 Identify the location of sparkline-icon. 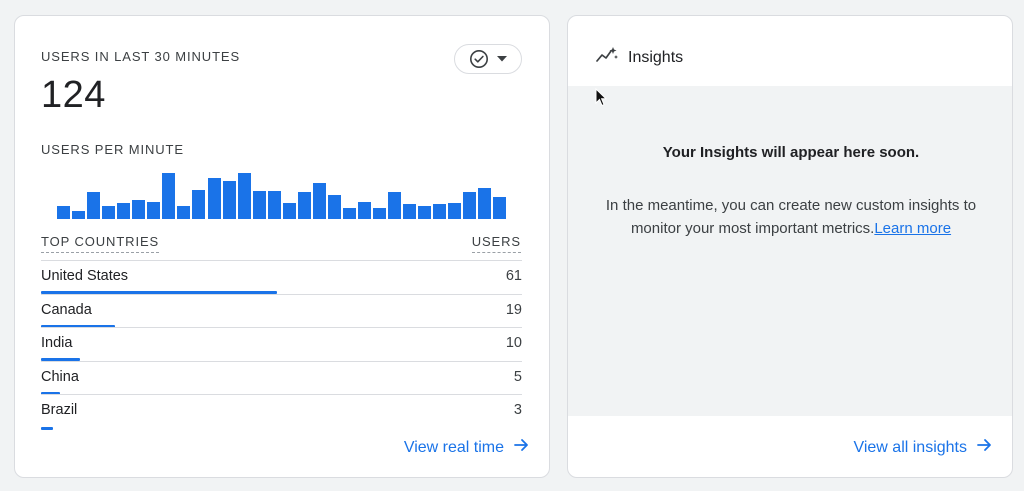
(607, 57).